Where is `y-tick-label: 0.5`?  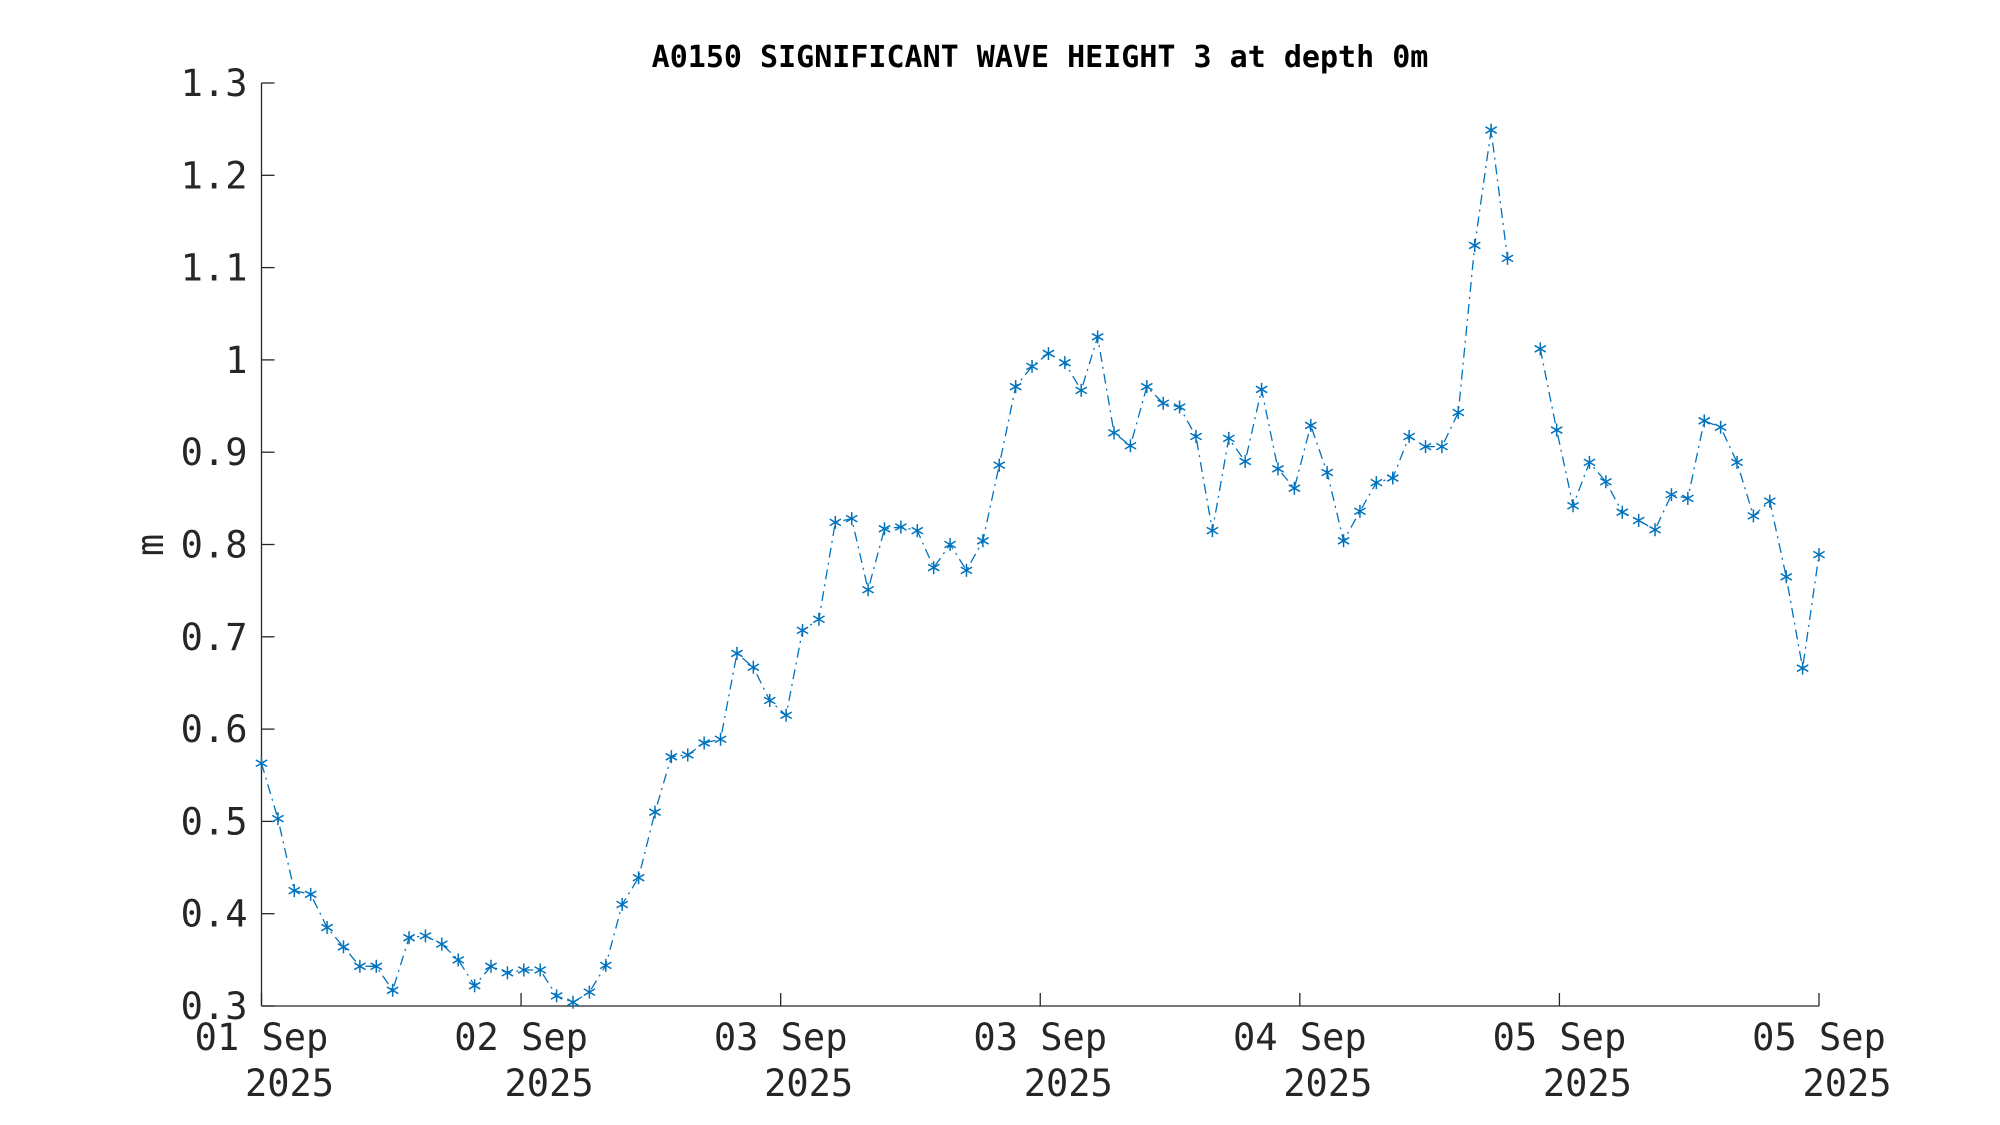 y-tick-label: 0.5 is located at coordinates (214, 821).